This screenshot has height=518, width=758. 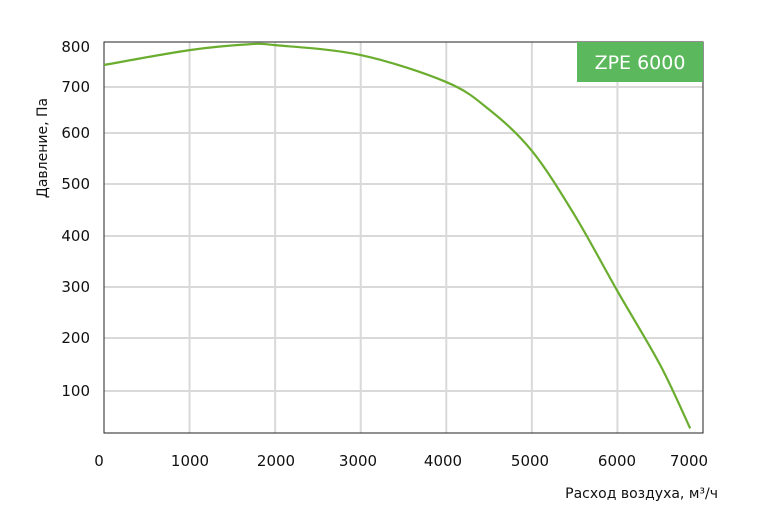 I want to click on x-tick-label: 2000, so click(x=276, y=461).